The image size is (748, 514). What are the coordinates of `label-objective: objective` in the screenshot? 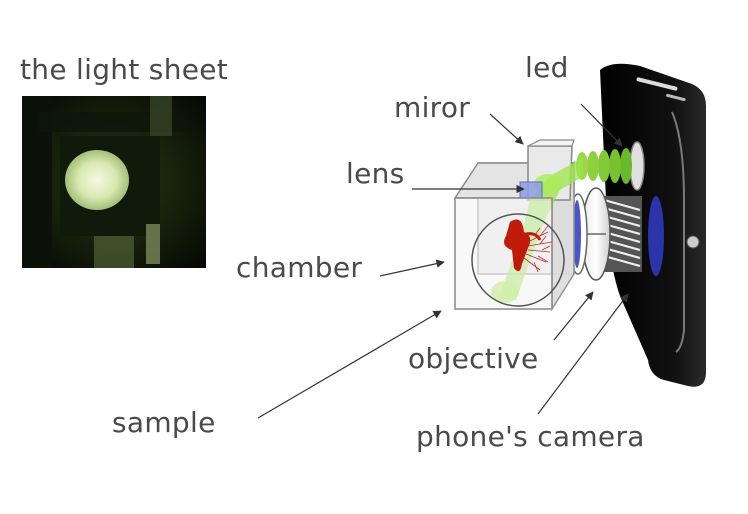 It's located at (473, 358).